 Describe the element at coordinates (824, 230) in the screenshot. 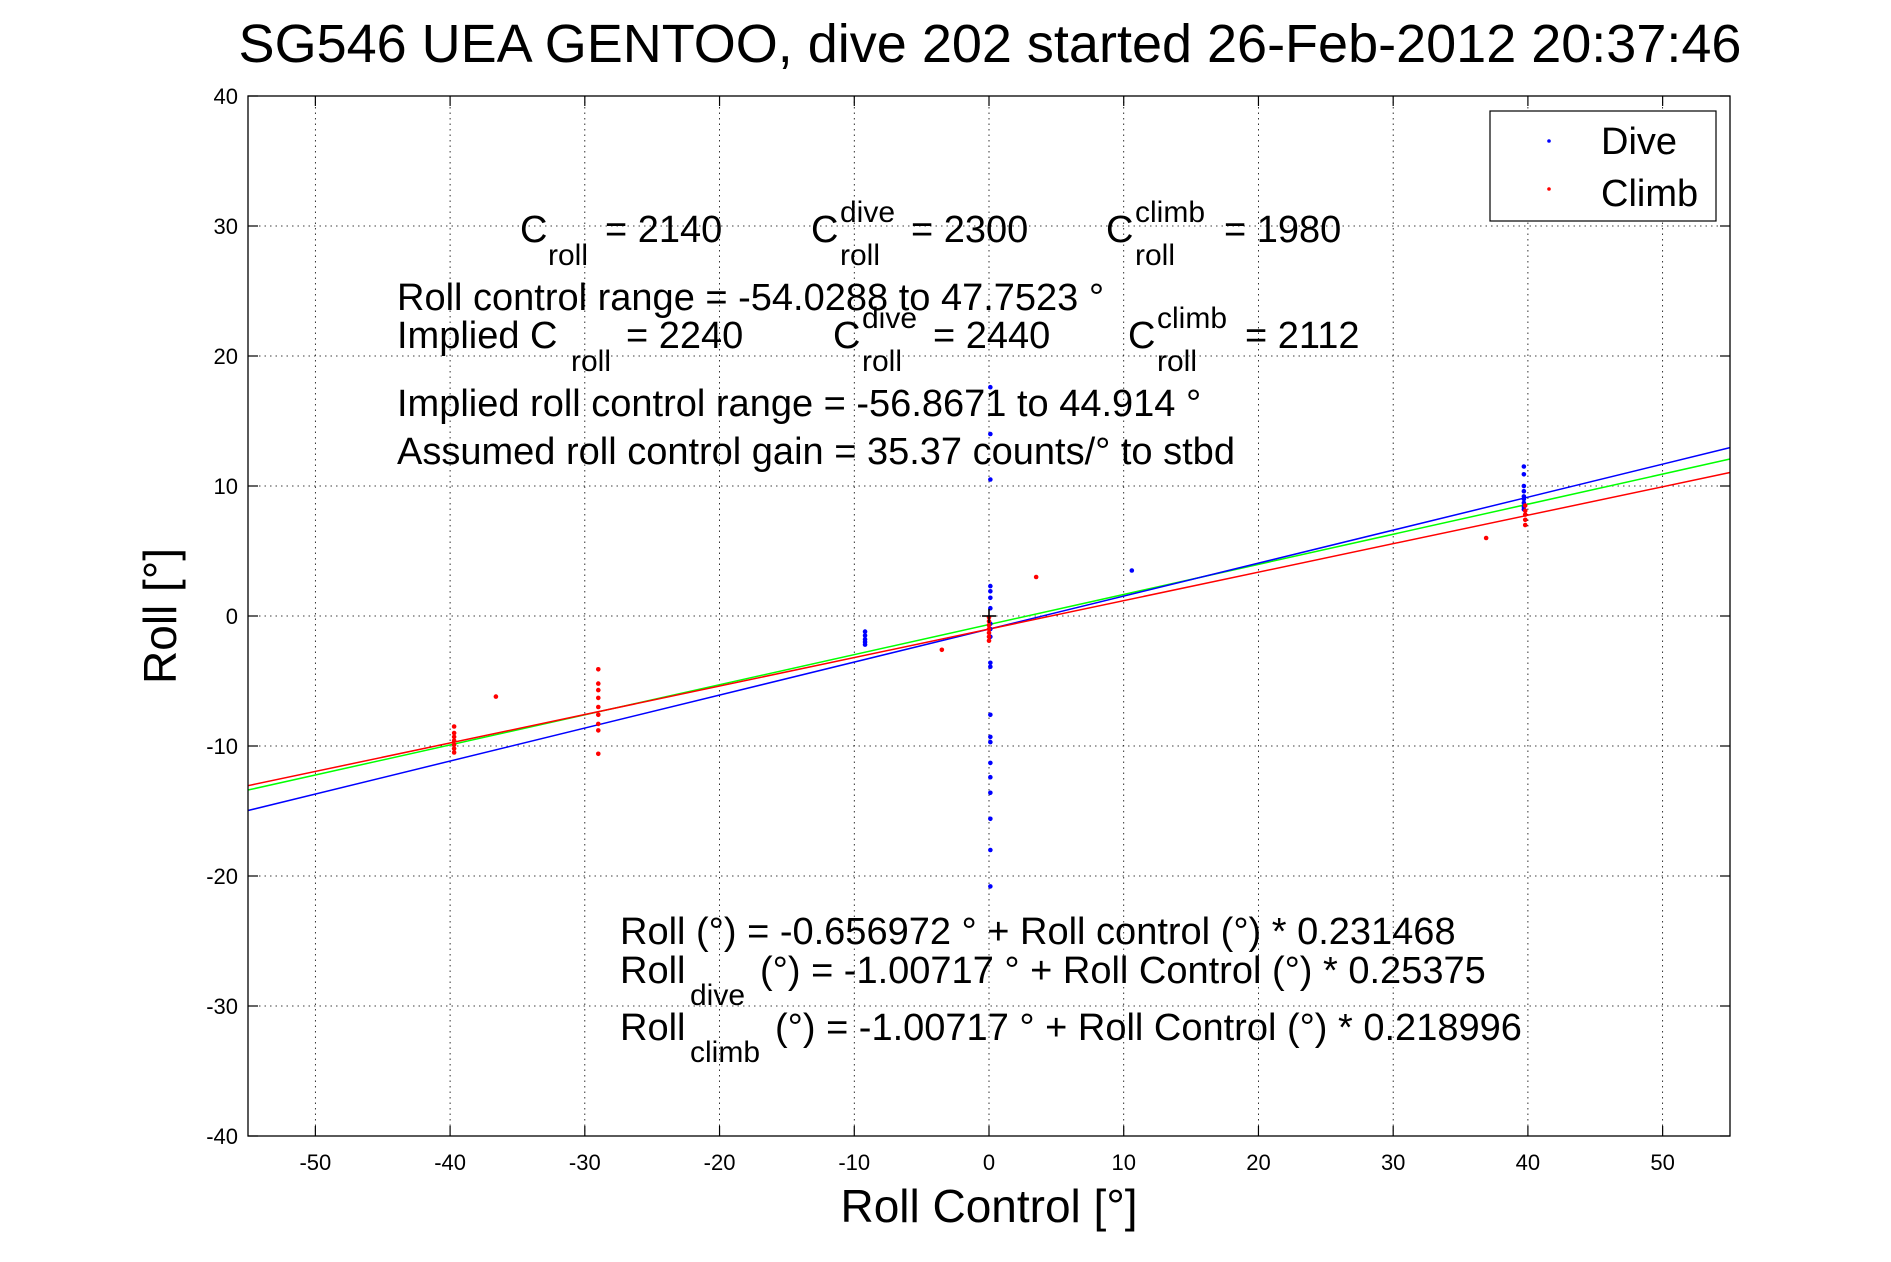

I see `c-dive-label: C` at that location.